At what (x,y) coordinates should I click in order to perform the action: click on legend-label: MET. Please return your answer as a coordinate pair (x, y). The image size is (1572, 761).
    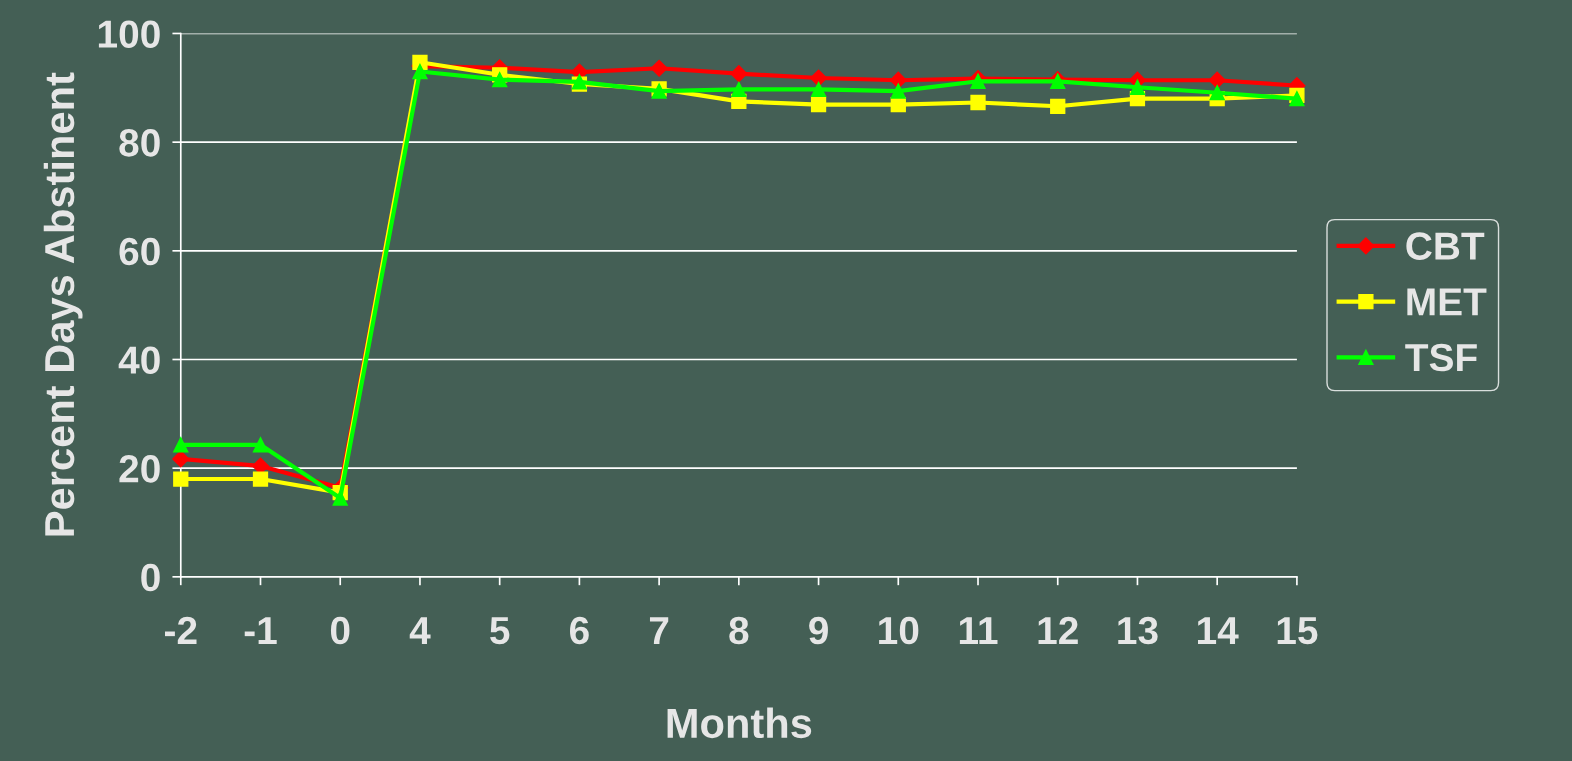
    Looking at the image, I should click on (1447, 302).